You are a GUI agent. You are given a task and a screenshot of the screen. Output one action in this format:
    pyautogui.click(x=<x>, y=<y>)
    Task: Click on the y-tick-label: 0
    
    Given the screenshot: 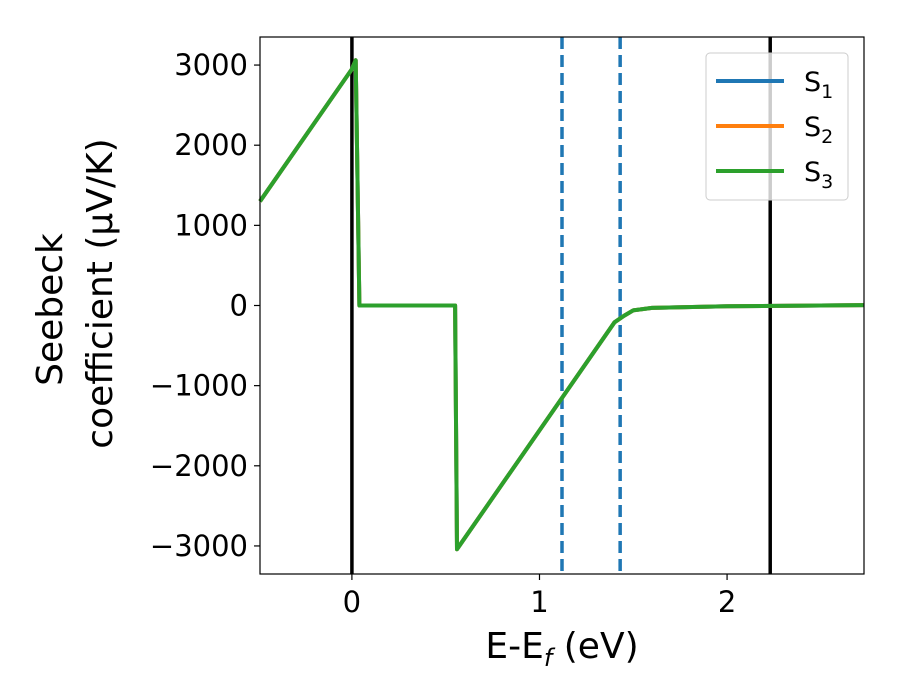 What is the action you would take?
    pyautogui.click(x=239, y=306)
    